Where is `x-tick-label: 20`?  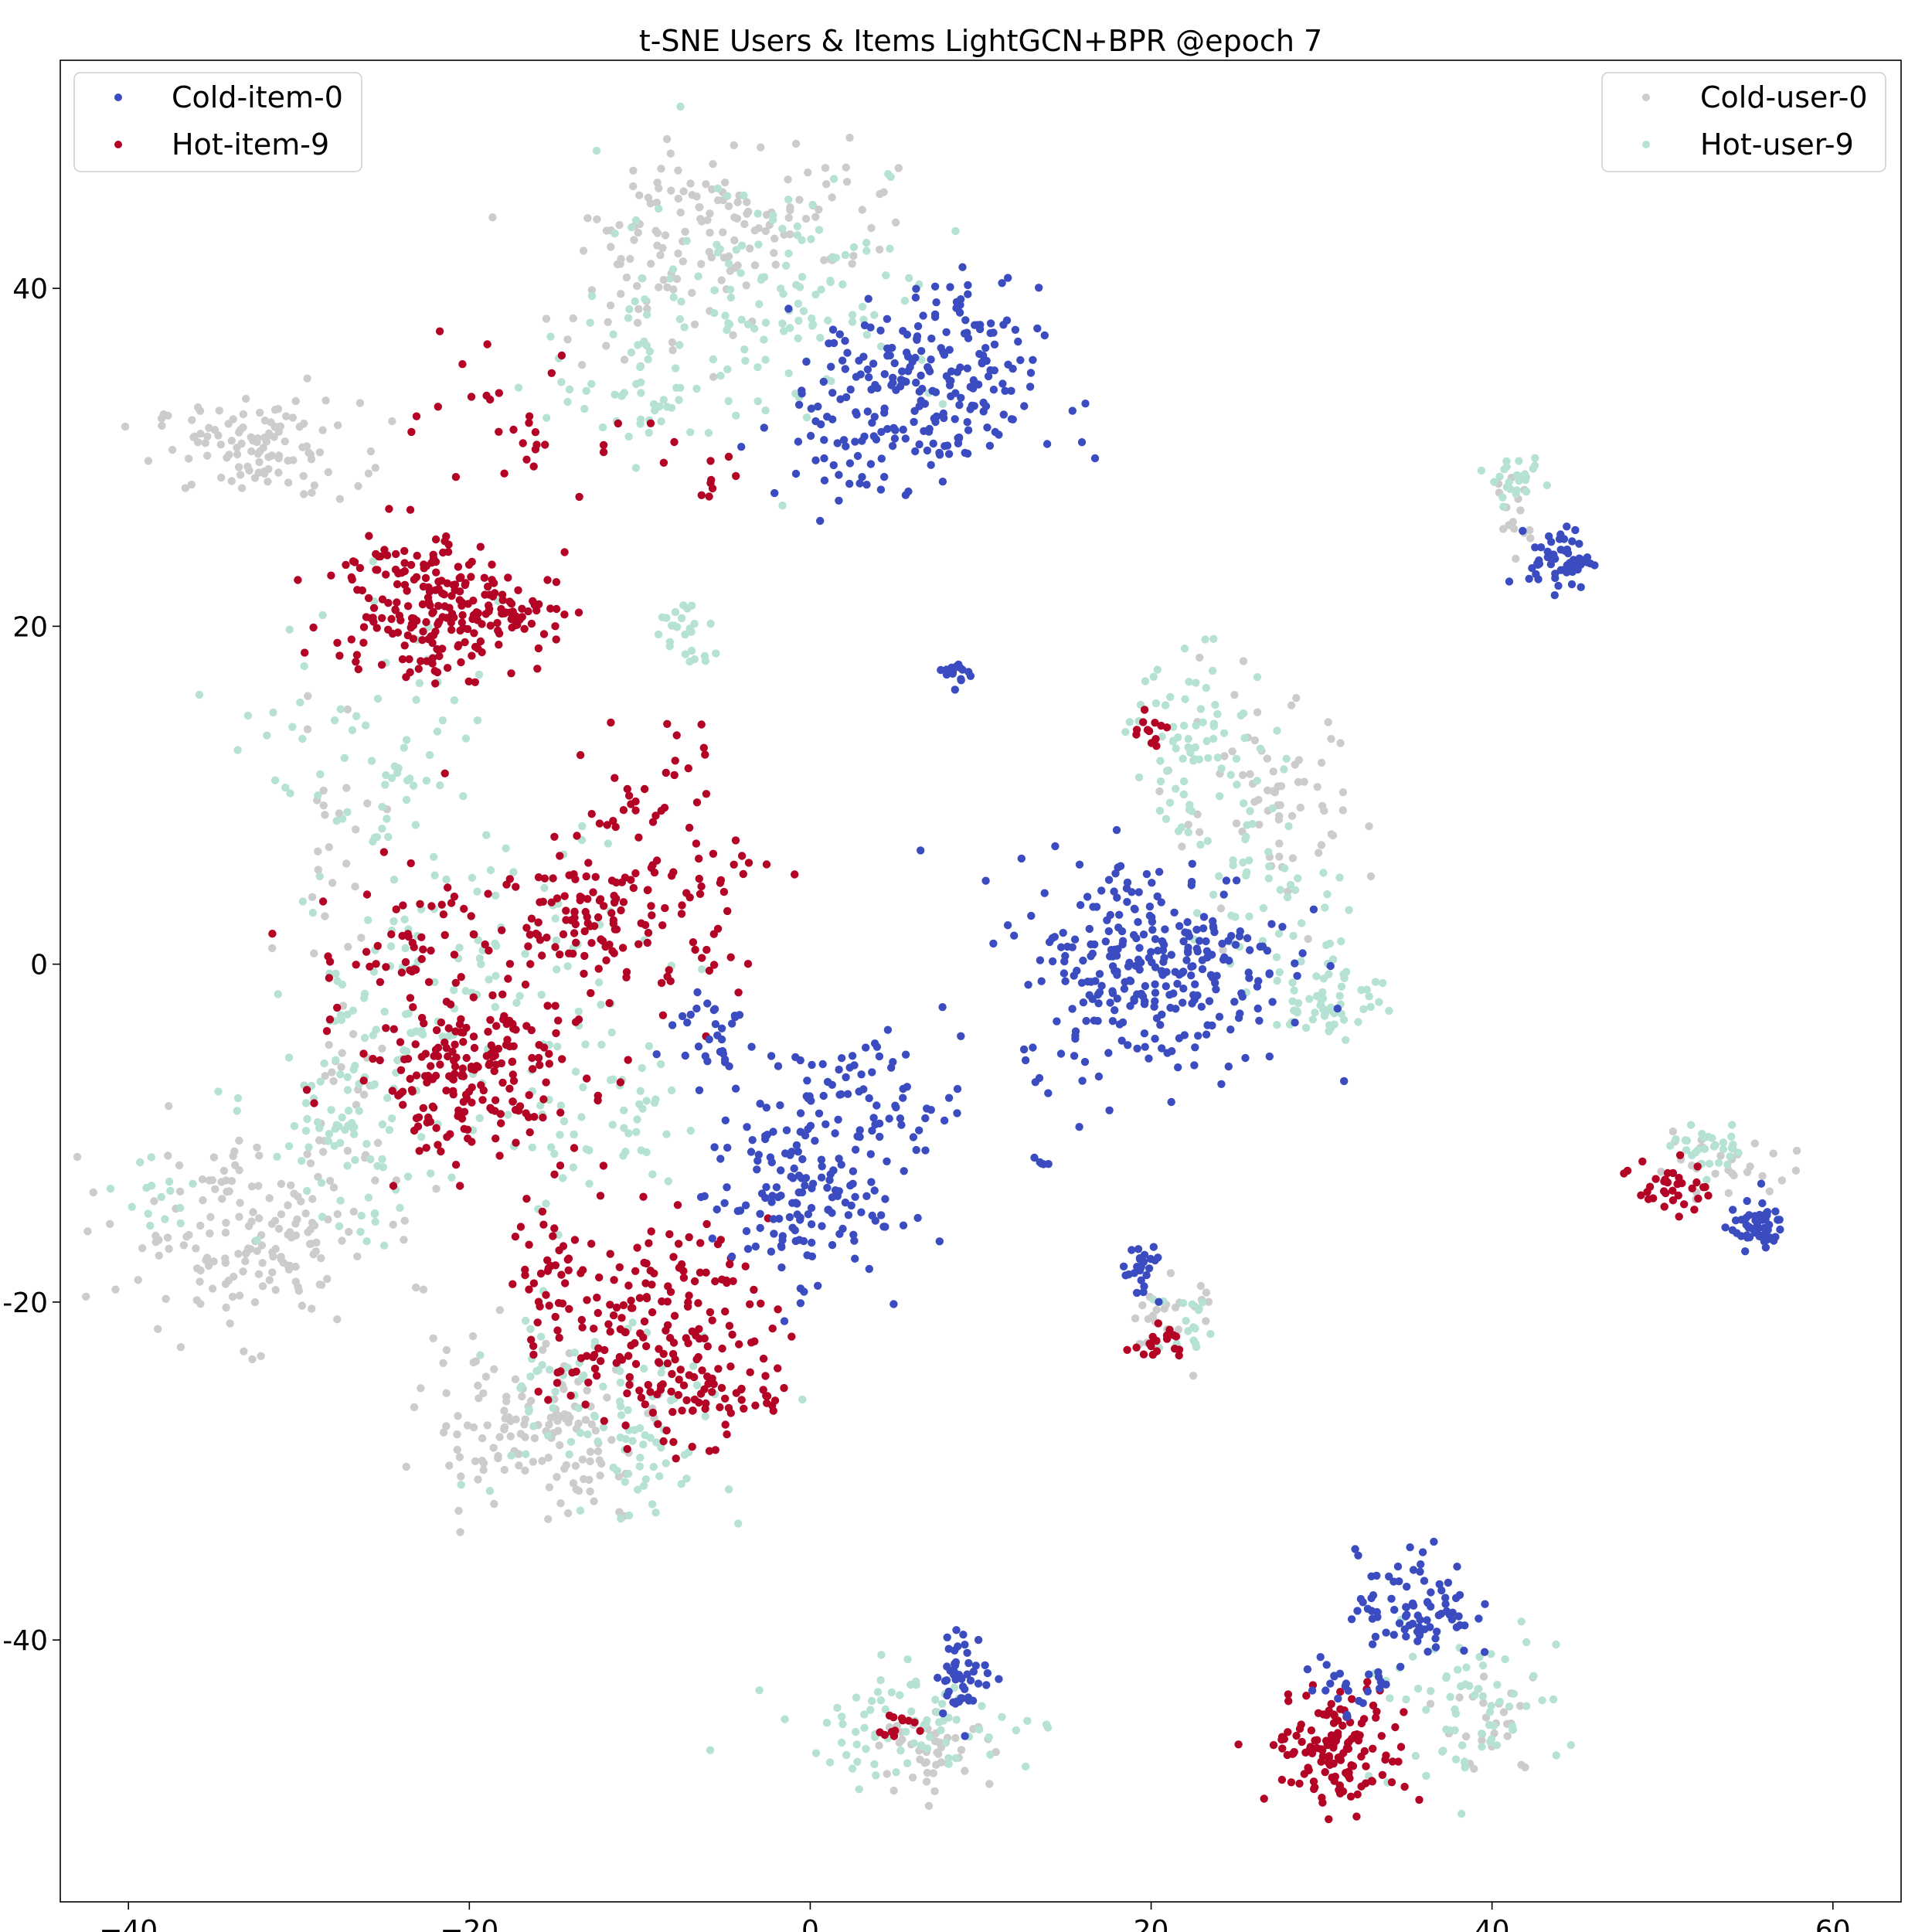 x-tick-label: 20 is located at coordinates (1151, 1924).